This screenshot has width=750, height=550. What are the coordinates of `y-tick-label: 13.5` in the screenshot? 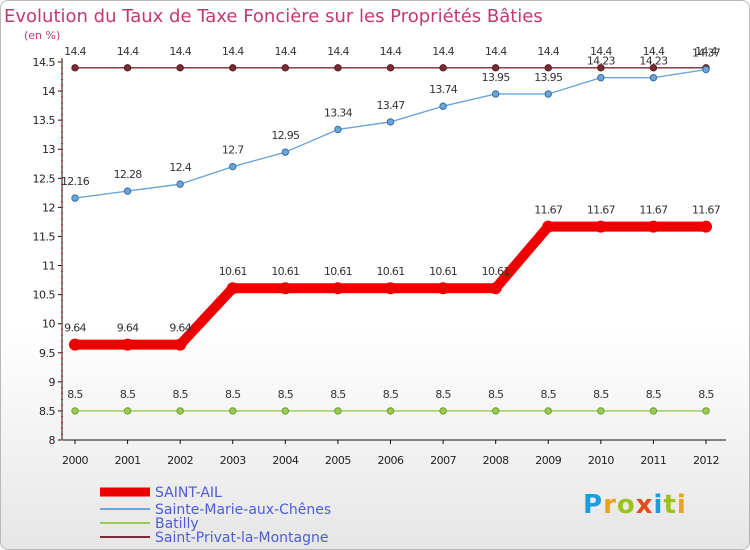 It's located at (44, 120).